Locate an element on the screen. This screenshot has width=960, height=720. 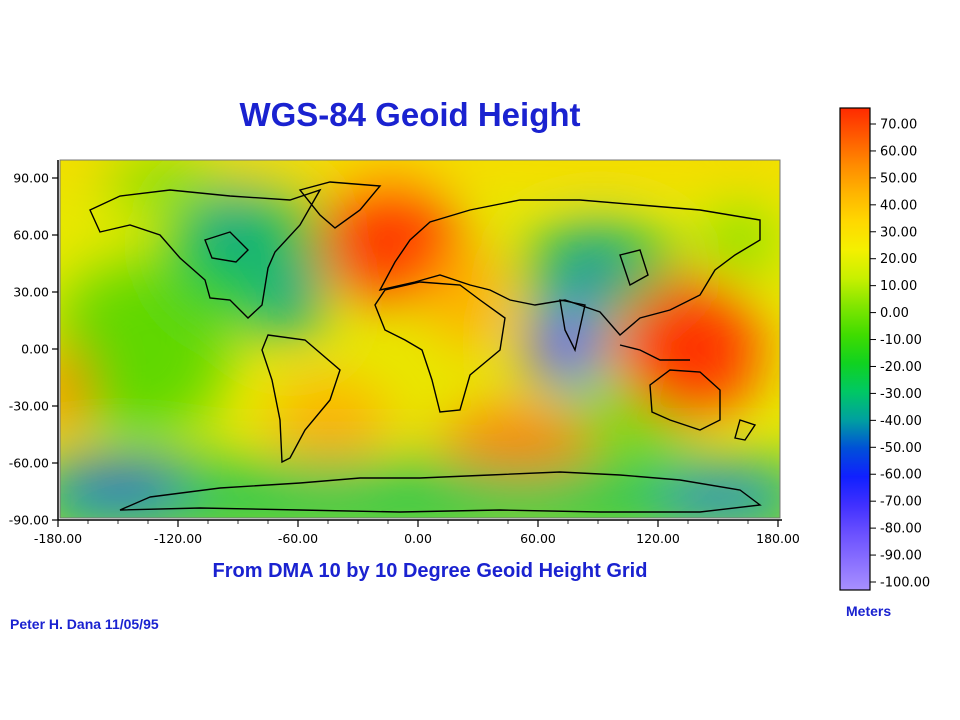
colorbar-tick-label: 0.00 is located at coordinates (894, 313).